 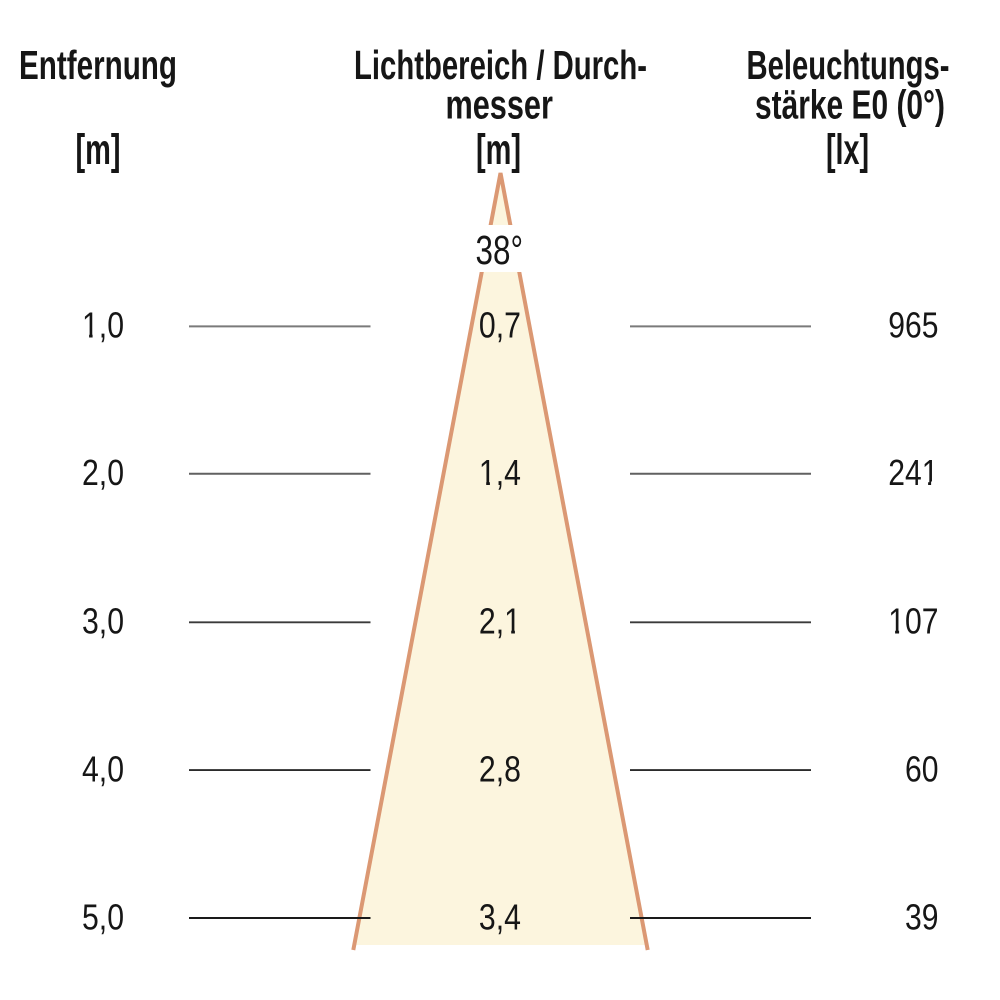 I want to click on svg-text: Entfernung, so click(x=98, y=65).